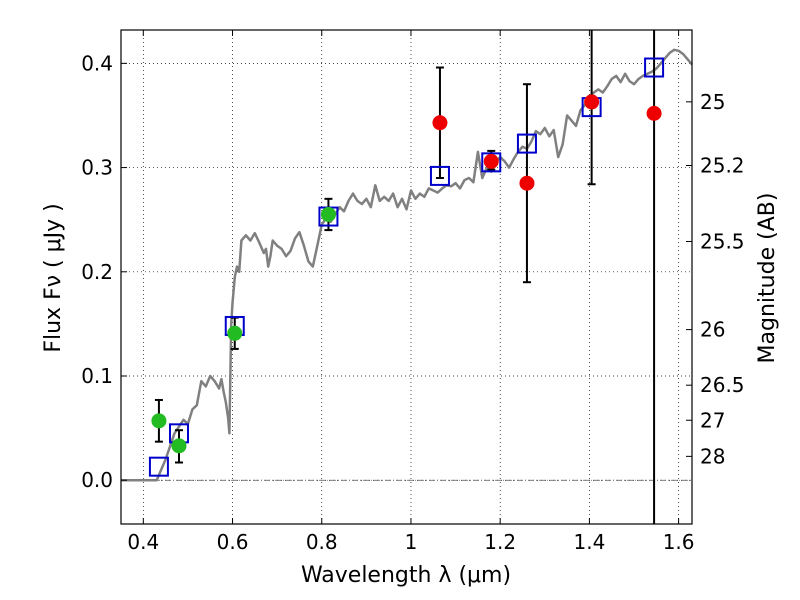  Describe the element at coordinates (722, 241) in the screenshot. I see `y2-tick-label: 25.5` at that location.